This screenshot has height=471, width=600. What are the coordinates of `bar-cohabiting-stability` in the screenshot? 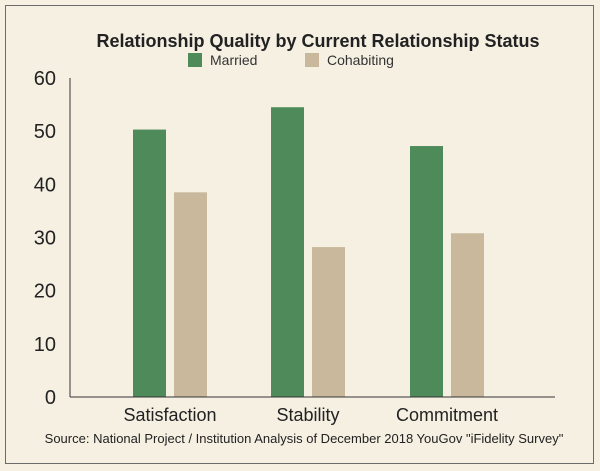 It's located at (328, 322).